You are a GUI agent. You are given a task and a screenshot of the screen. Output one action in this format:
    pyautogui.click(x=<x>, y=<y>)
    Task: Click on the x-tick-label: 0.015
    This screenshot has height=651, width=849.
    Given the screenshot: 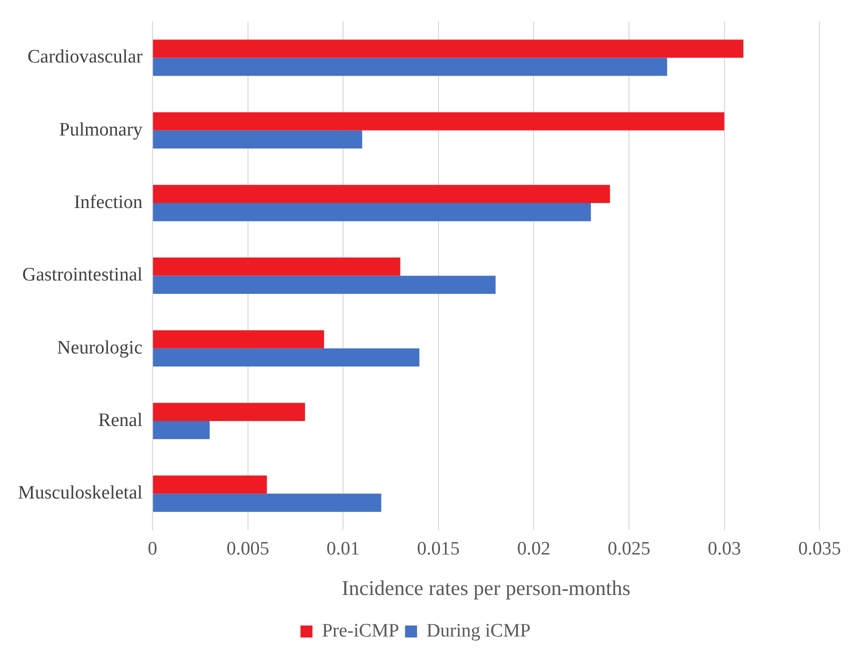 What is the action you would take?
    pyautogui.click(x=438, y=549)
    